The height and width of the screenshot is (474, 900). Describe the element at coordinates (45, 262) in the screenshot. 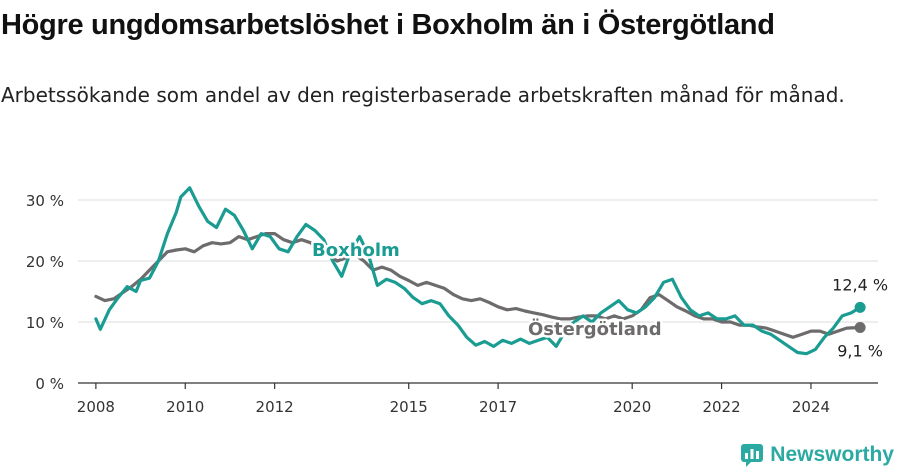

I see `y-tick-label: 20 %` at that location.